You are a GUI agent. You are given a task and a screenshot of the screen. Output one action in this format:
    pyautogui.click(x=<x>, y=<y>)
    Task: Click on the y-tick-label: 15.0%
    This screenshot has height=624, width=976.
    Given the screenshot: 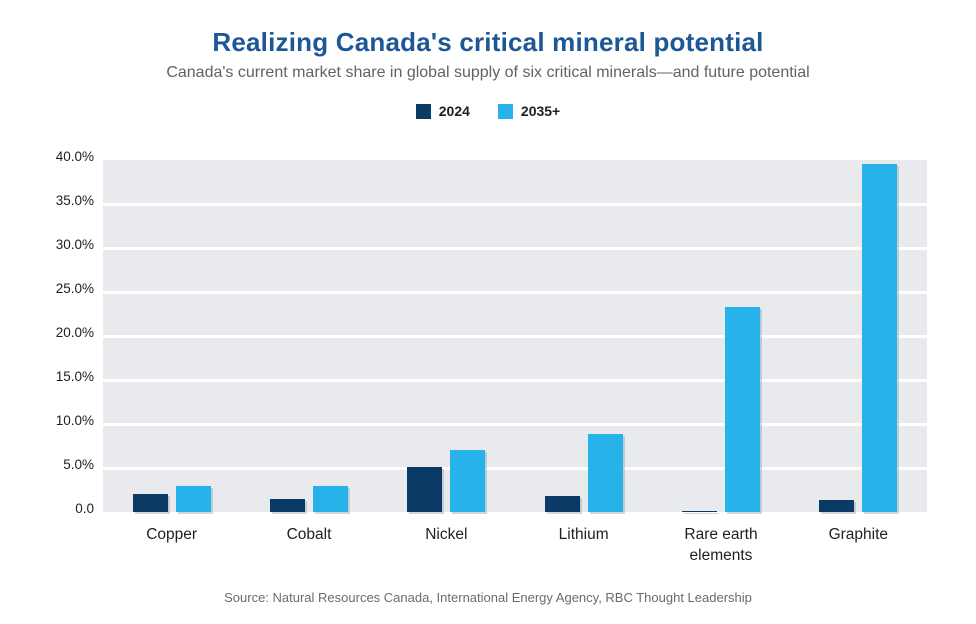 What is the action you would take?
    pyautogui.click(x=74, y=376)
    